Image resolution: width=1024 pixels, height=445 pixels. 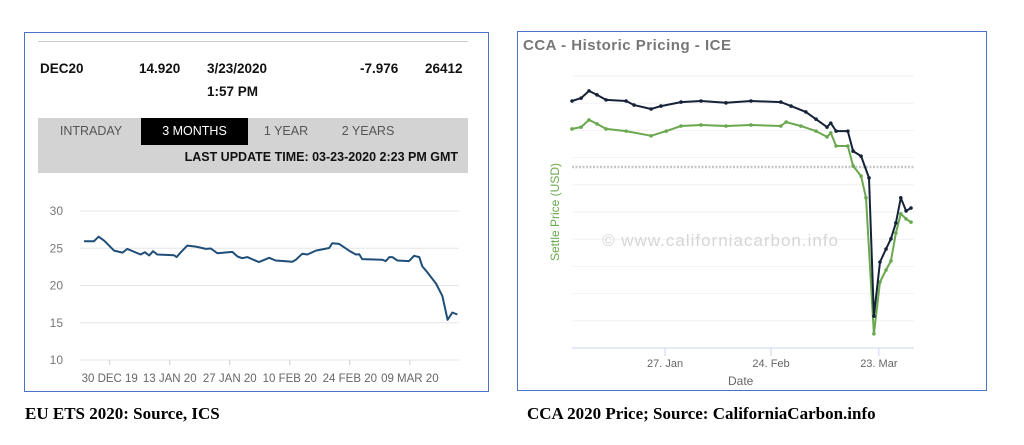 What do you see at coordinates (627, 45) in the screenshot?
I see `chart-title: CCA - Historic Pricing - ICE` at bounding box center [627, 45].